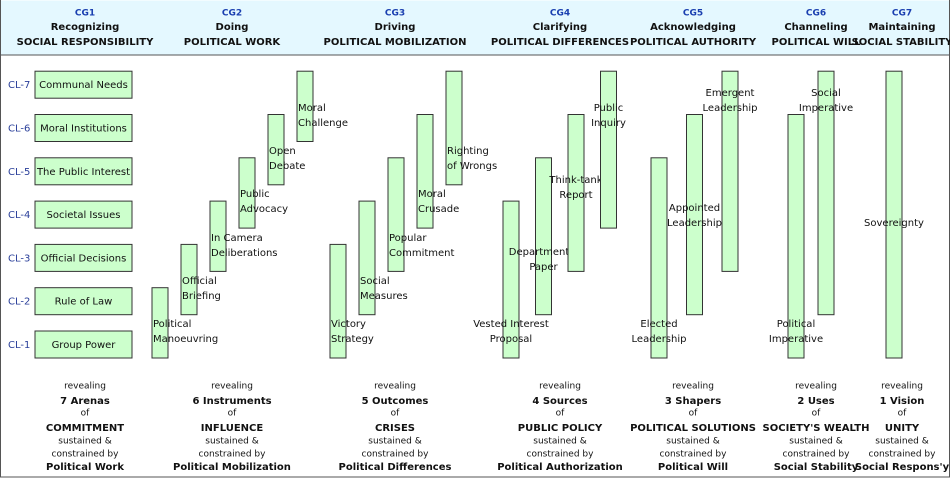 This screenshot has width=950, height=483. Describe the element at coordinates (730, 93) in the screenshot. I see `bar-label: Emergent` at that location.